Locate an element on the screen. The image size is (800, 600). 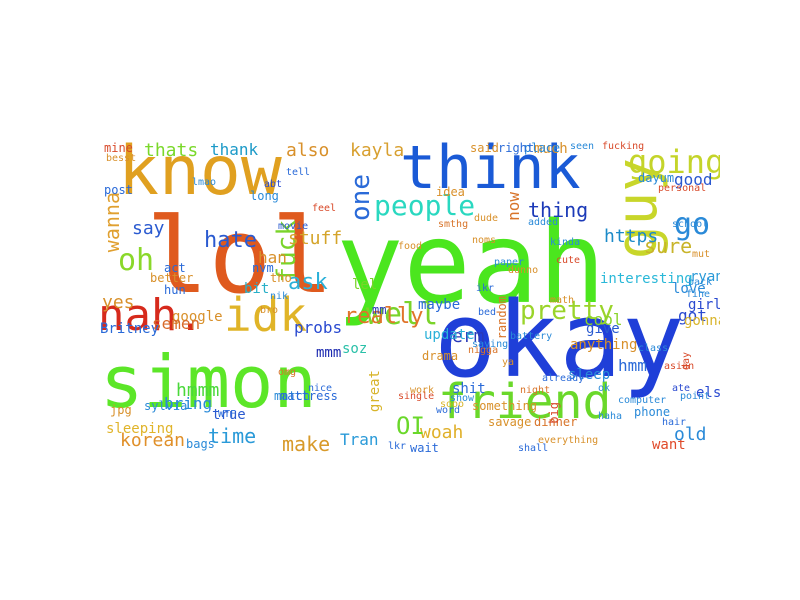
cloud-word: dude is located at coordinates (486, 218).